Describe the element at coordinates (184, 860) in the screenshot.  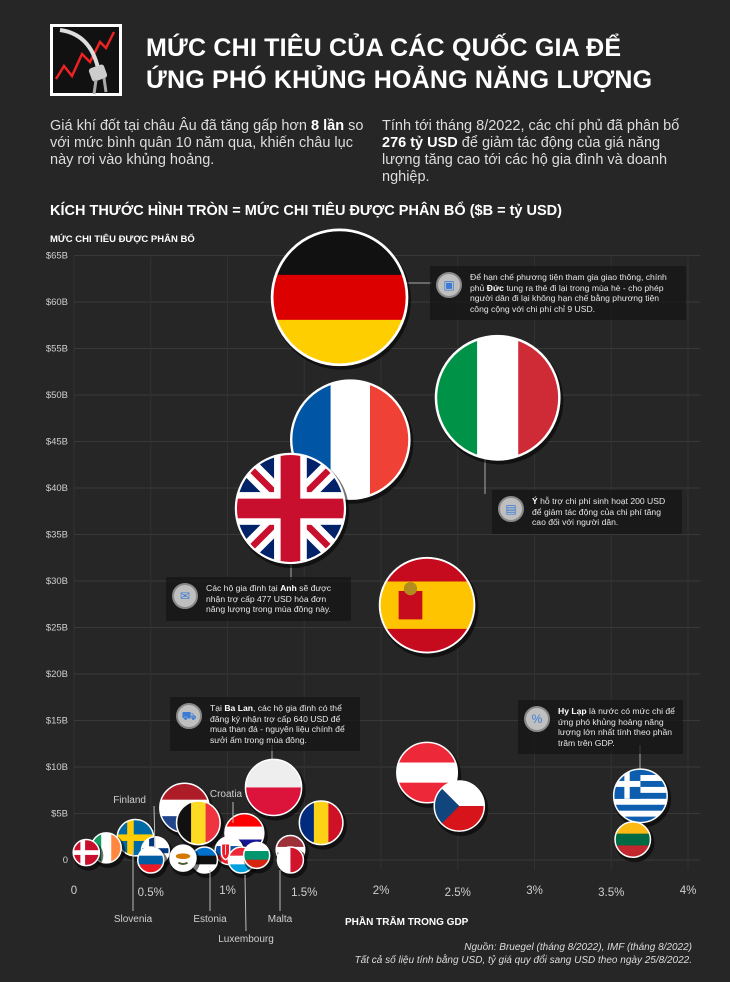
I see `bubble-cyprus` at that location.